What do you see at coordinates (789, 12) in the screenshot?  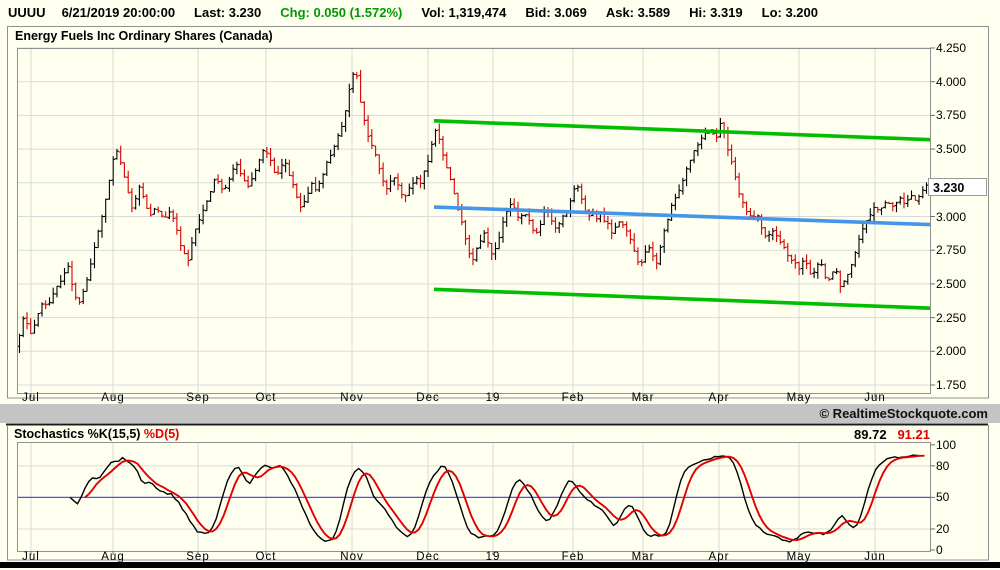 I see `header-field-8: Lo: 3.200` at bounding box center [789, 12].